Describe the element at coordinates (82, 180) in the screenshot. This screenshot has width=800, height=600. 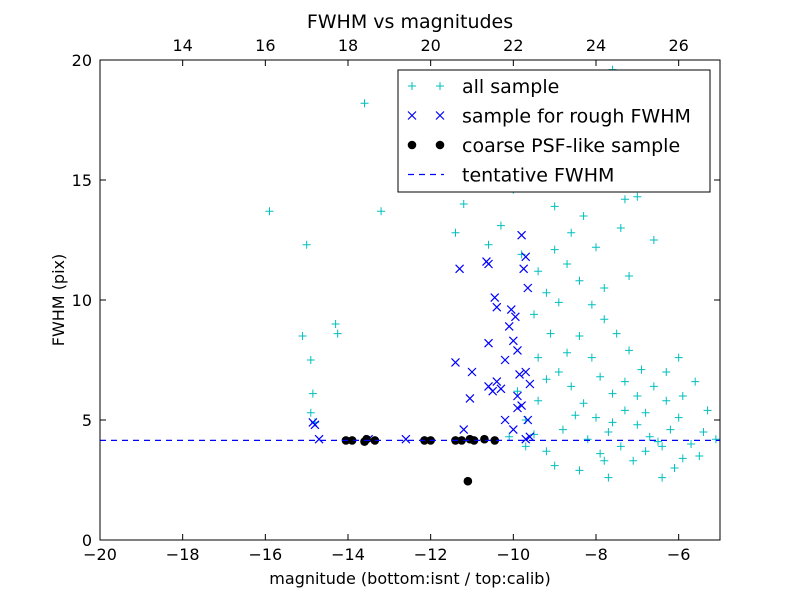
I see `y-tick-label: 15` at that location.